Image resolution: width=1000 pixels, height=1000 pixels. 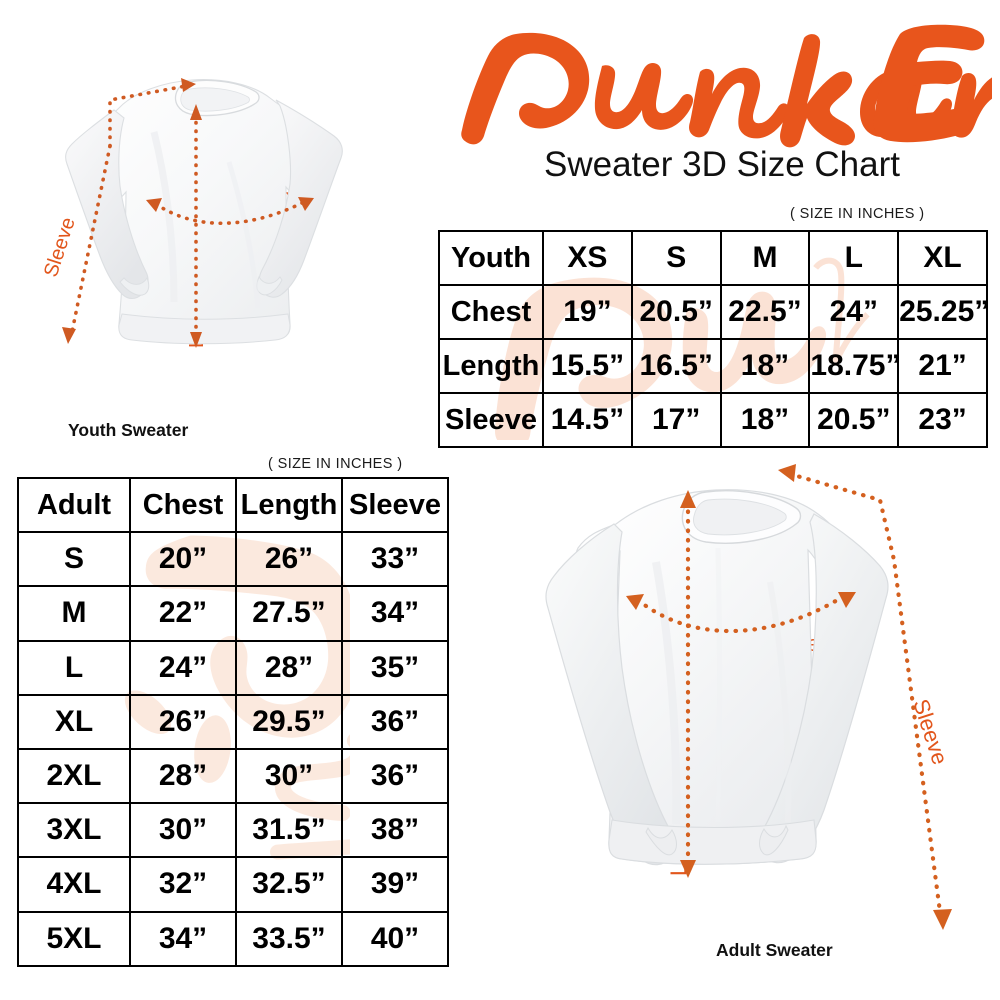 I want to click on youth-sweater-illustration, so click(x=214, y=222).